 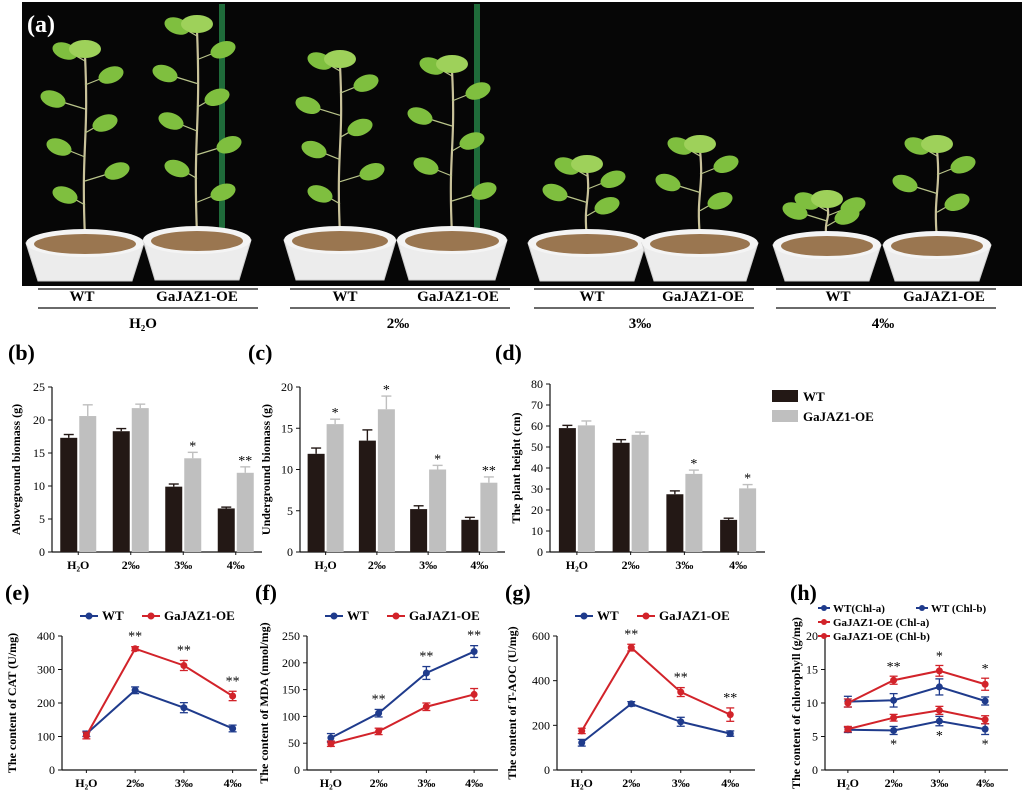 I want to click on legend-label-g-1: GaJAZ1-OE, so click(x=694, y=615).